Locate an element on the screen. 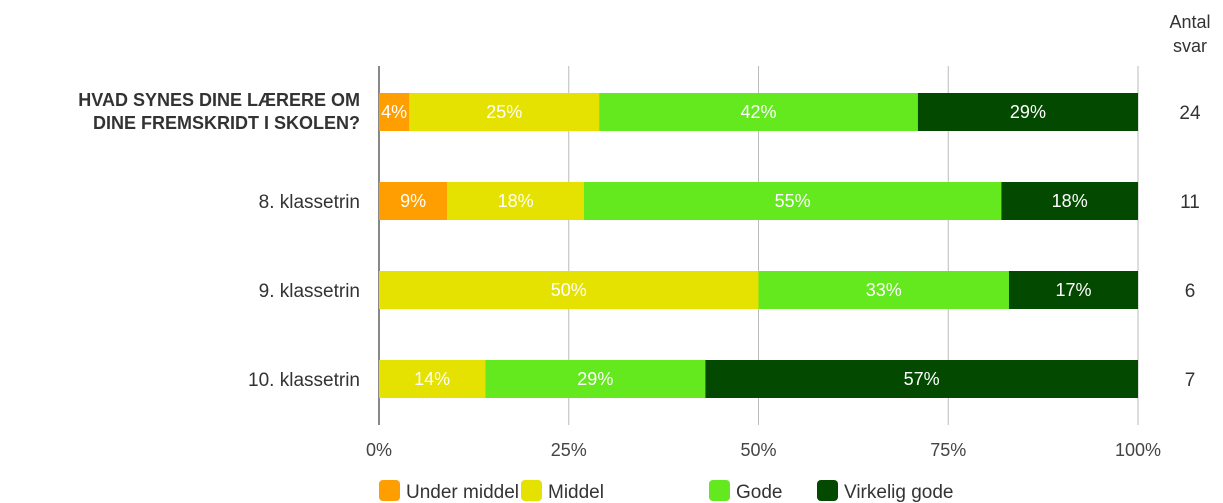  segment-value-label: 33% is located at coordinates (884, 290).